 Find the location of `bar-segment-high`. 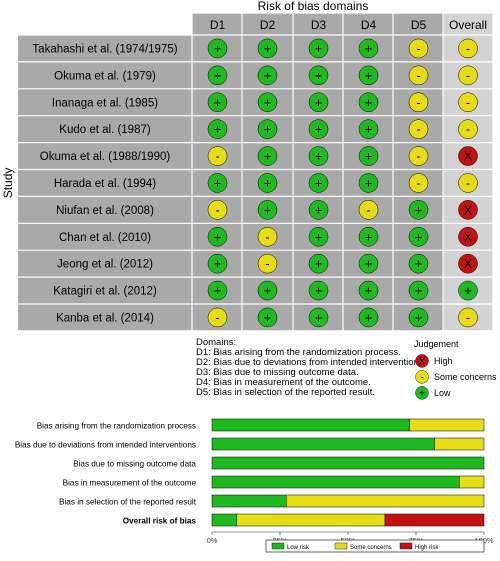

bar-segment-high is located at coordinates (434, 520).